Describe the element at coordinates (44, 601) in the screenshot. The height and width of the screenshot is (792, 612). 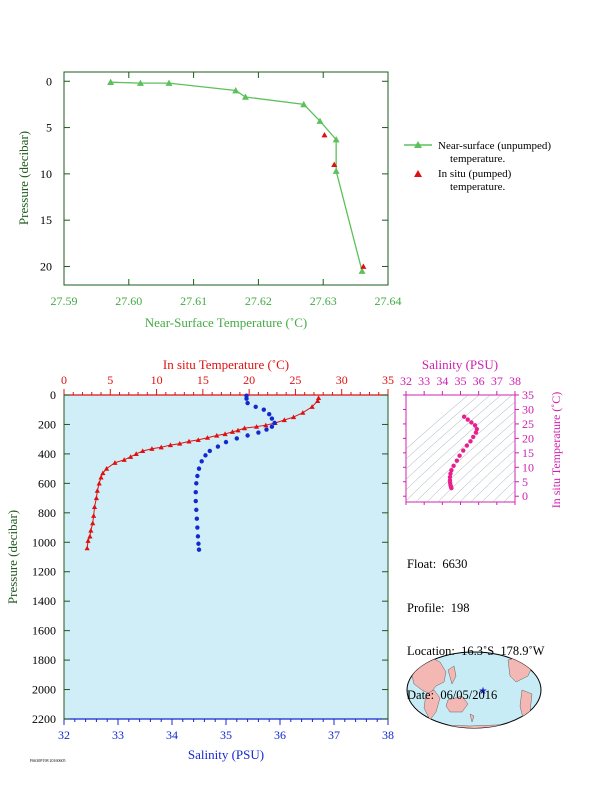
I see `pressure-tick-label: 1400` at that location.